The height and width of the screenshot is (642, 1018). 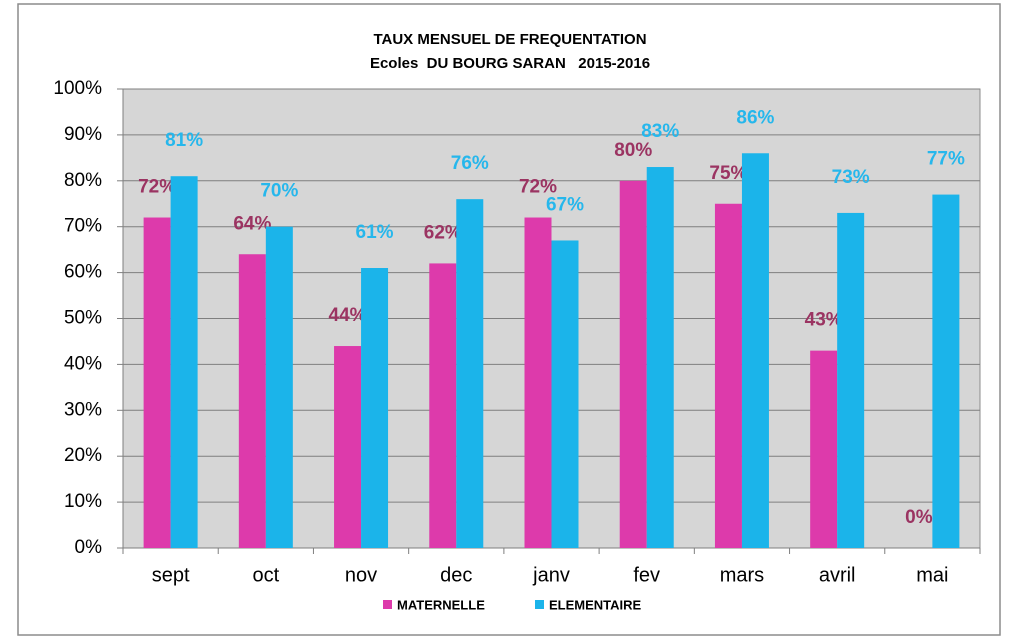 I want to click on x-tick-label: nov, so click(x=361, y=575).